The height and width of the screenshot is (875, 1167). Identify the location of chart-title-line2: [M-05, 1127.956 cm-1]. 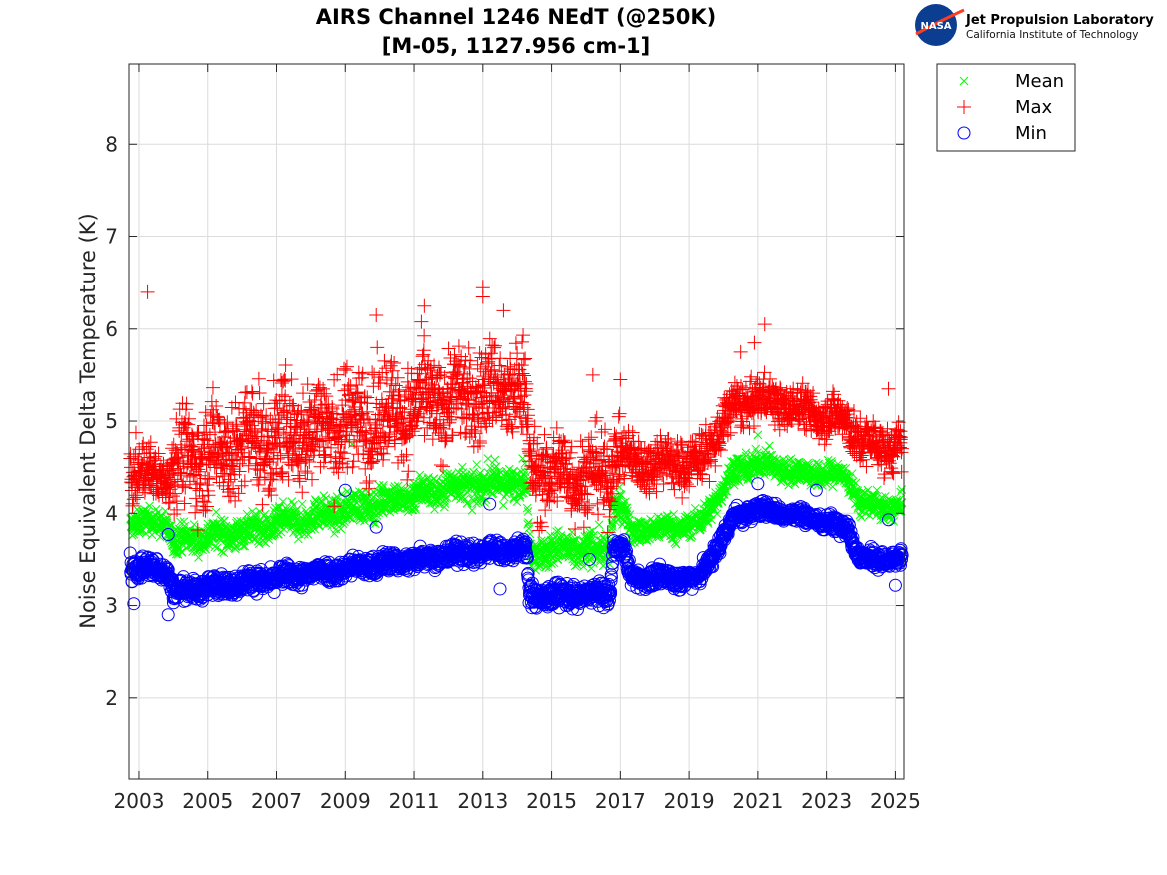
(516, 46).